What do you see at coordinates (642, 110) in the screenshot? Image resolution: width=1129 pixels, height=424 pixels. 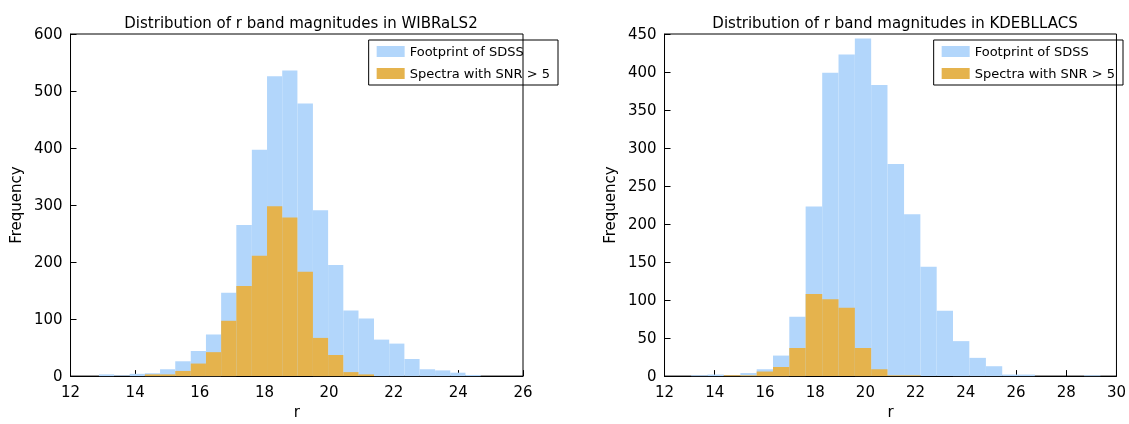 I see `y-tick-label: 350` at bounding box center [642, 110].